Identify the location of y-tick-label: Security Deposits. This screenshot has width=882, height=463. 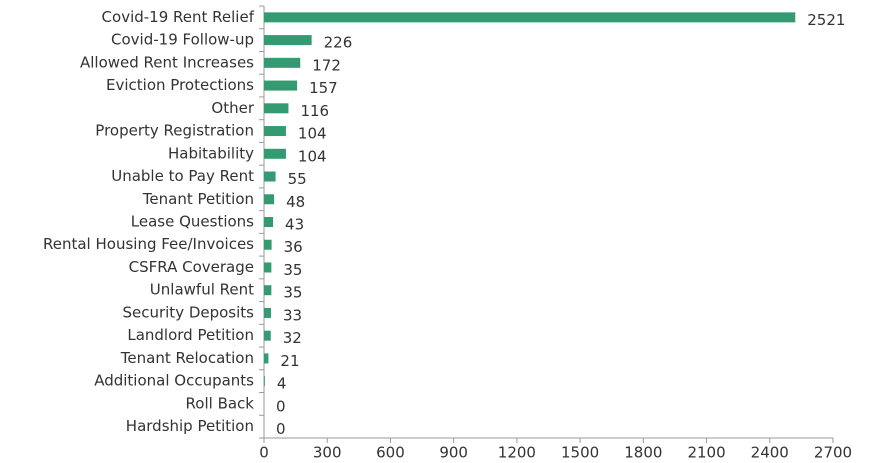
(188, 312).